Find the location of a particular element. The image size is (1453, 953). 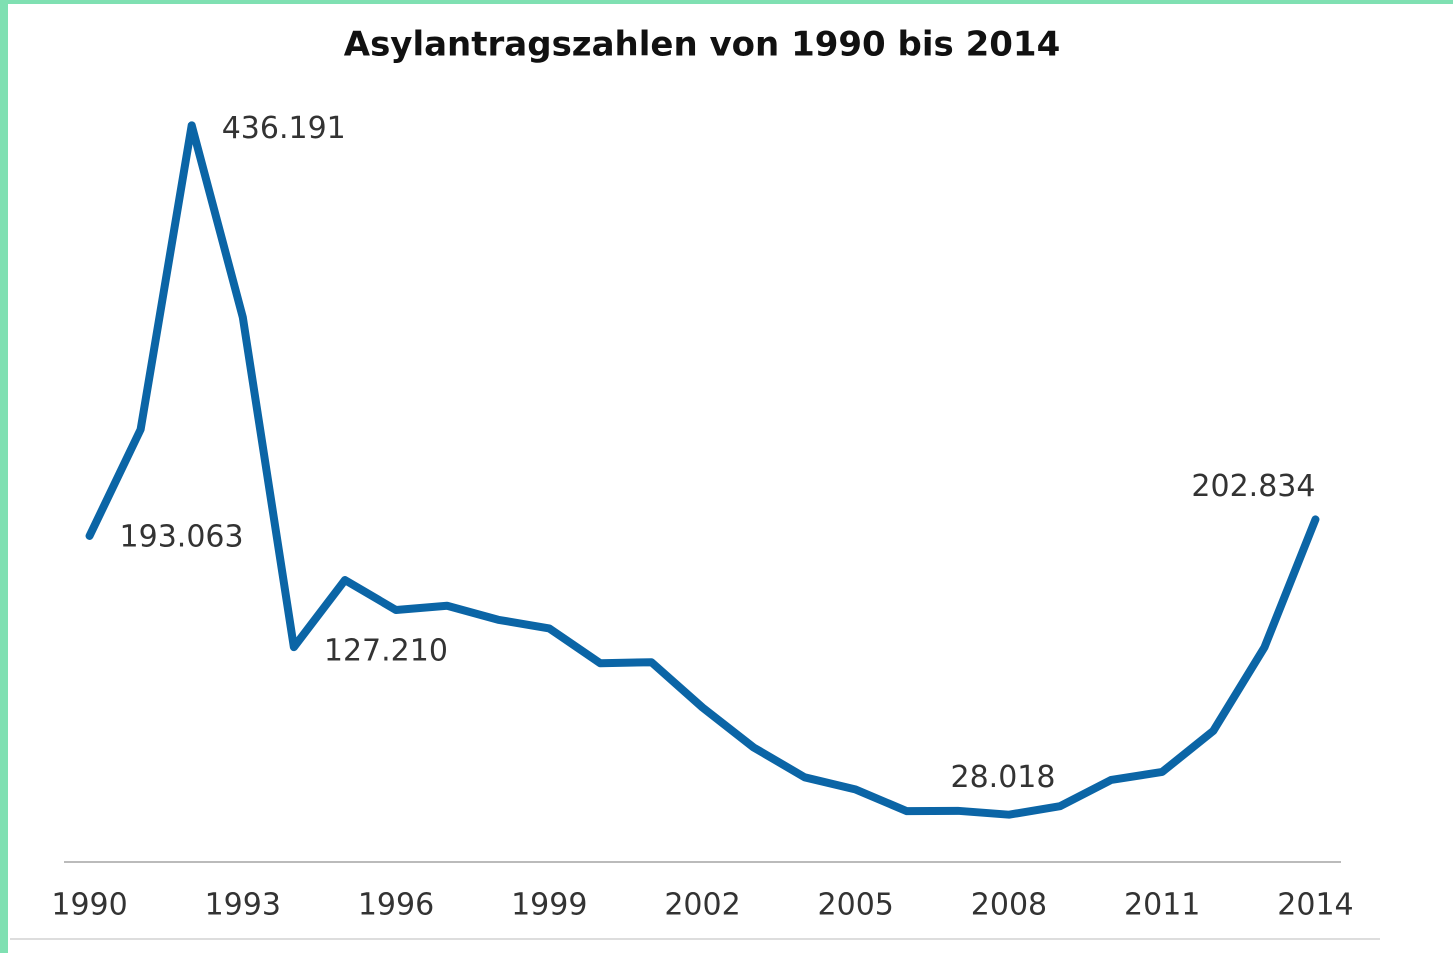

frame-top is located at coordinates (726, 2).